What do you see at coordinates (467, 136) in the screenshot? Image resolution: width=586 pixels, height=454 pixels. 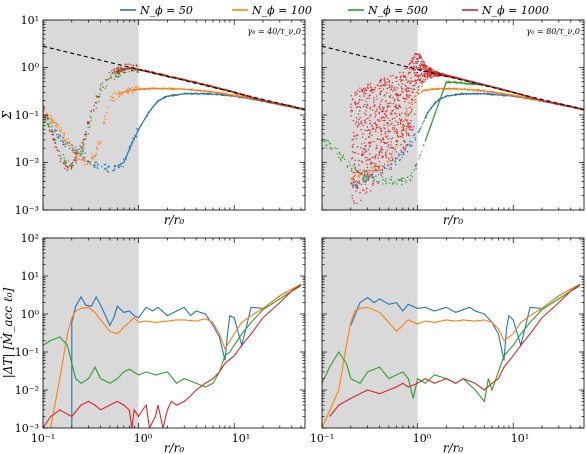 I see `series-n100` at bounding box center [467, 136].